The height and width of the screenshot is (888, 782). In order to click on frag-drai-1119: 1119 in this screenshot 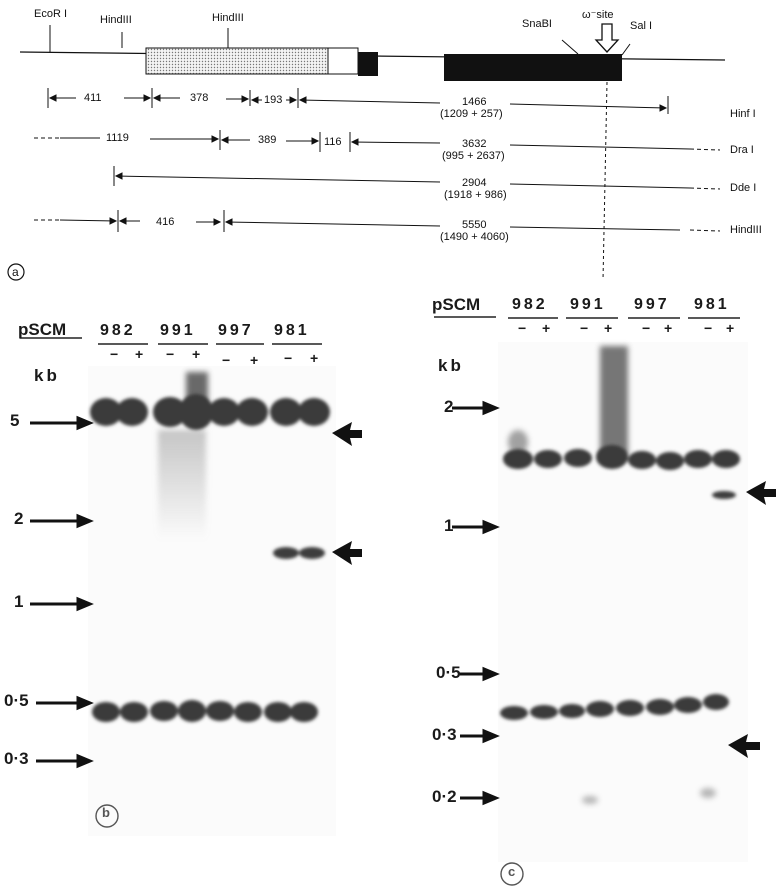, I will do `click(117, 138)`.